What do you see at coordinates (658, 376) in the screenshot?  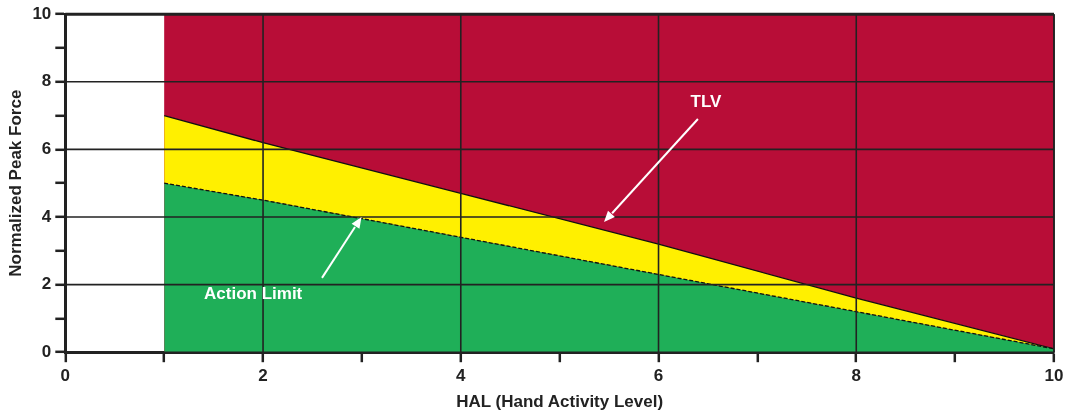 I see `x-tick-label: 6` at bounding box center [658, 376].